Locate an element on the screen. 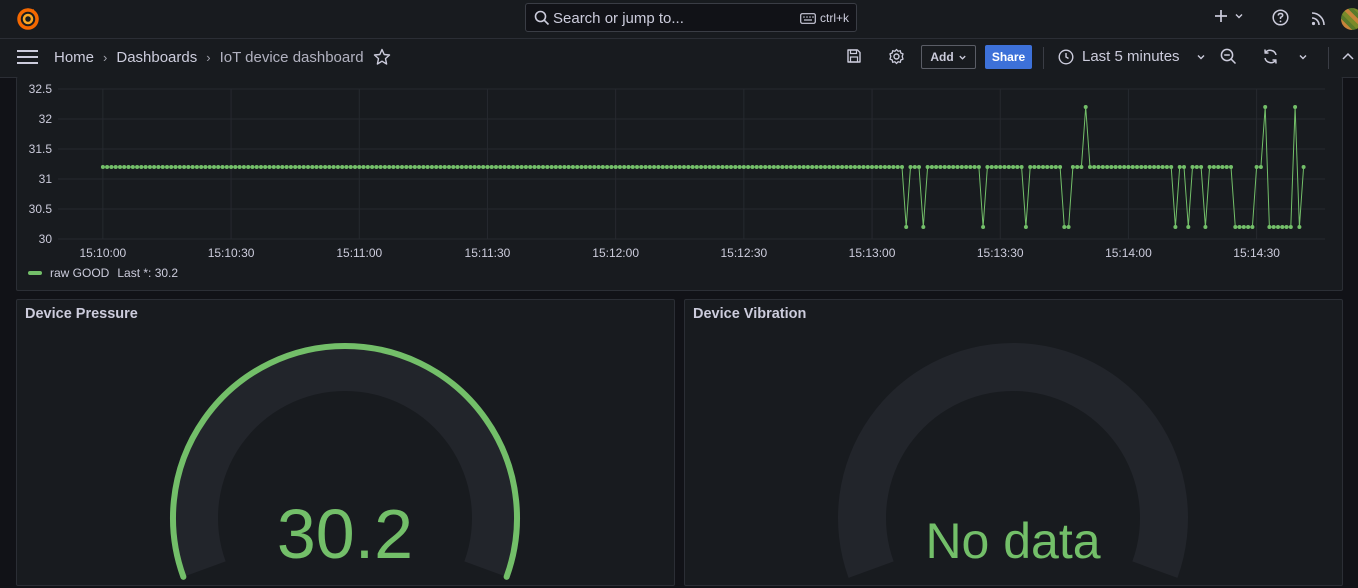 The image size is (1358, 588). avatar is located at coordinates (1349, 19).